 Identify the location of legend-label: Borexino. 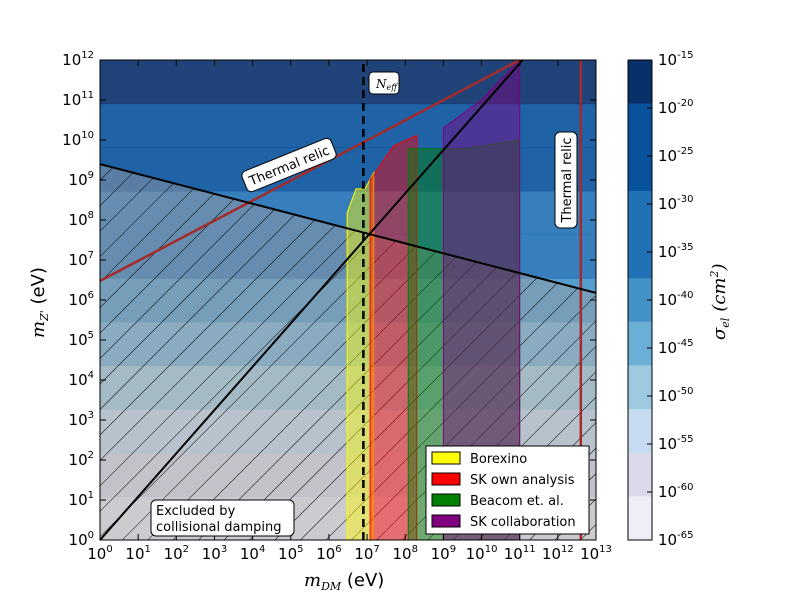
(498, 459).